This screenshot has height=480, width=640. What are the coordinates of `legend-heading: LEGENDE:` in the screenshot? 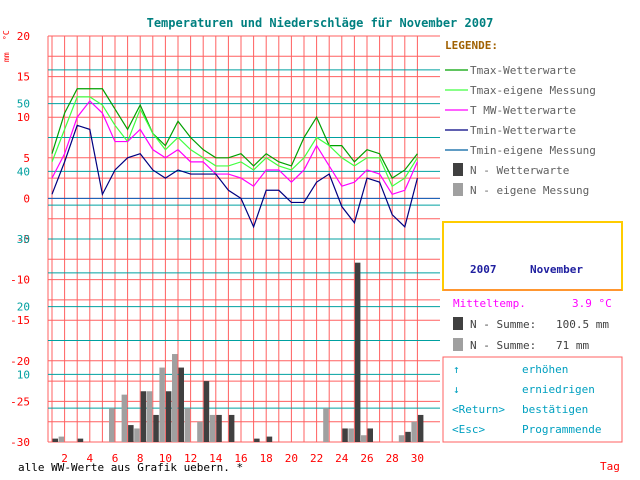 It's located at (471, 45).